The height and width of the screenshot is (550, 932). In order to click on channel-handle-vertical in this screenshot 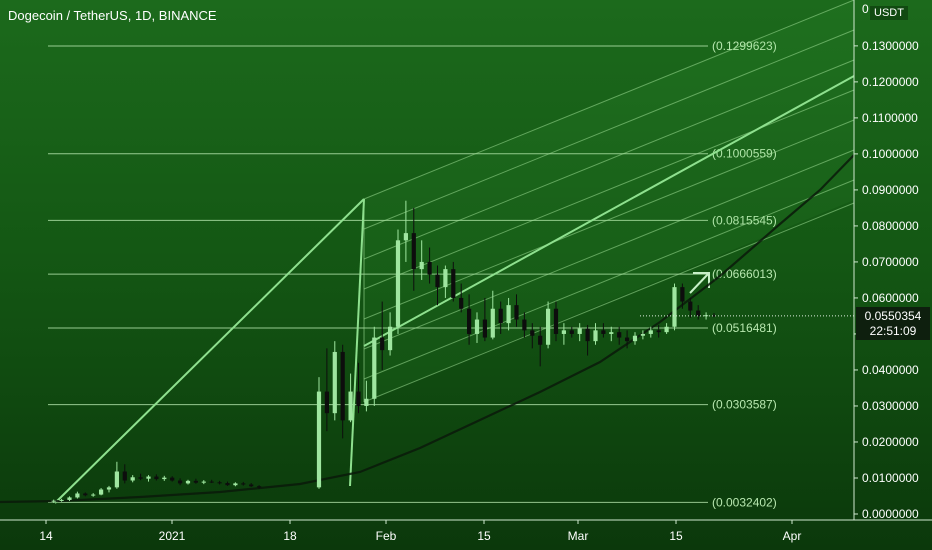, I will do `click(357, 342)`.